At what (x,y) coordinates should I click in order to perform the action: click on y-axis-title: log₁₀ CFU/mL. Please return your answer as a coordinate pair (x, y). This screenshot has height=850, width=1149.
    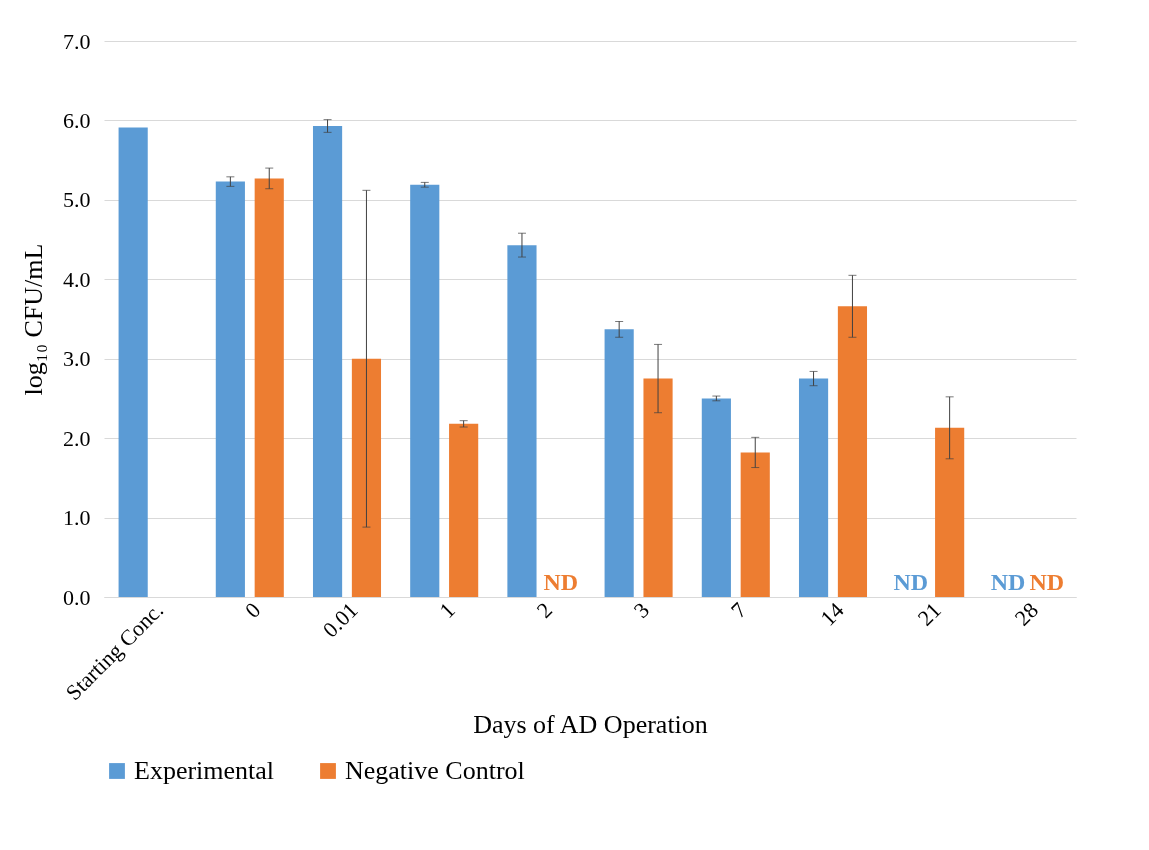
    Looking at the image, I should click on (33, 319).